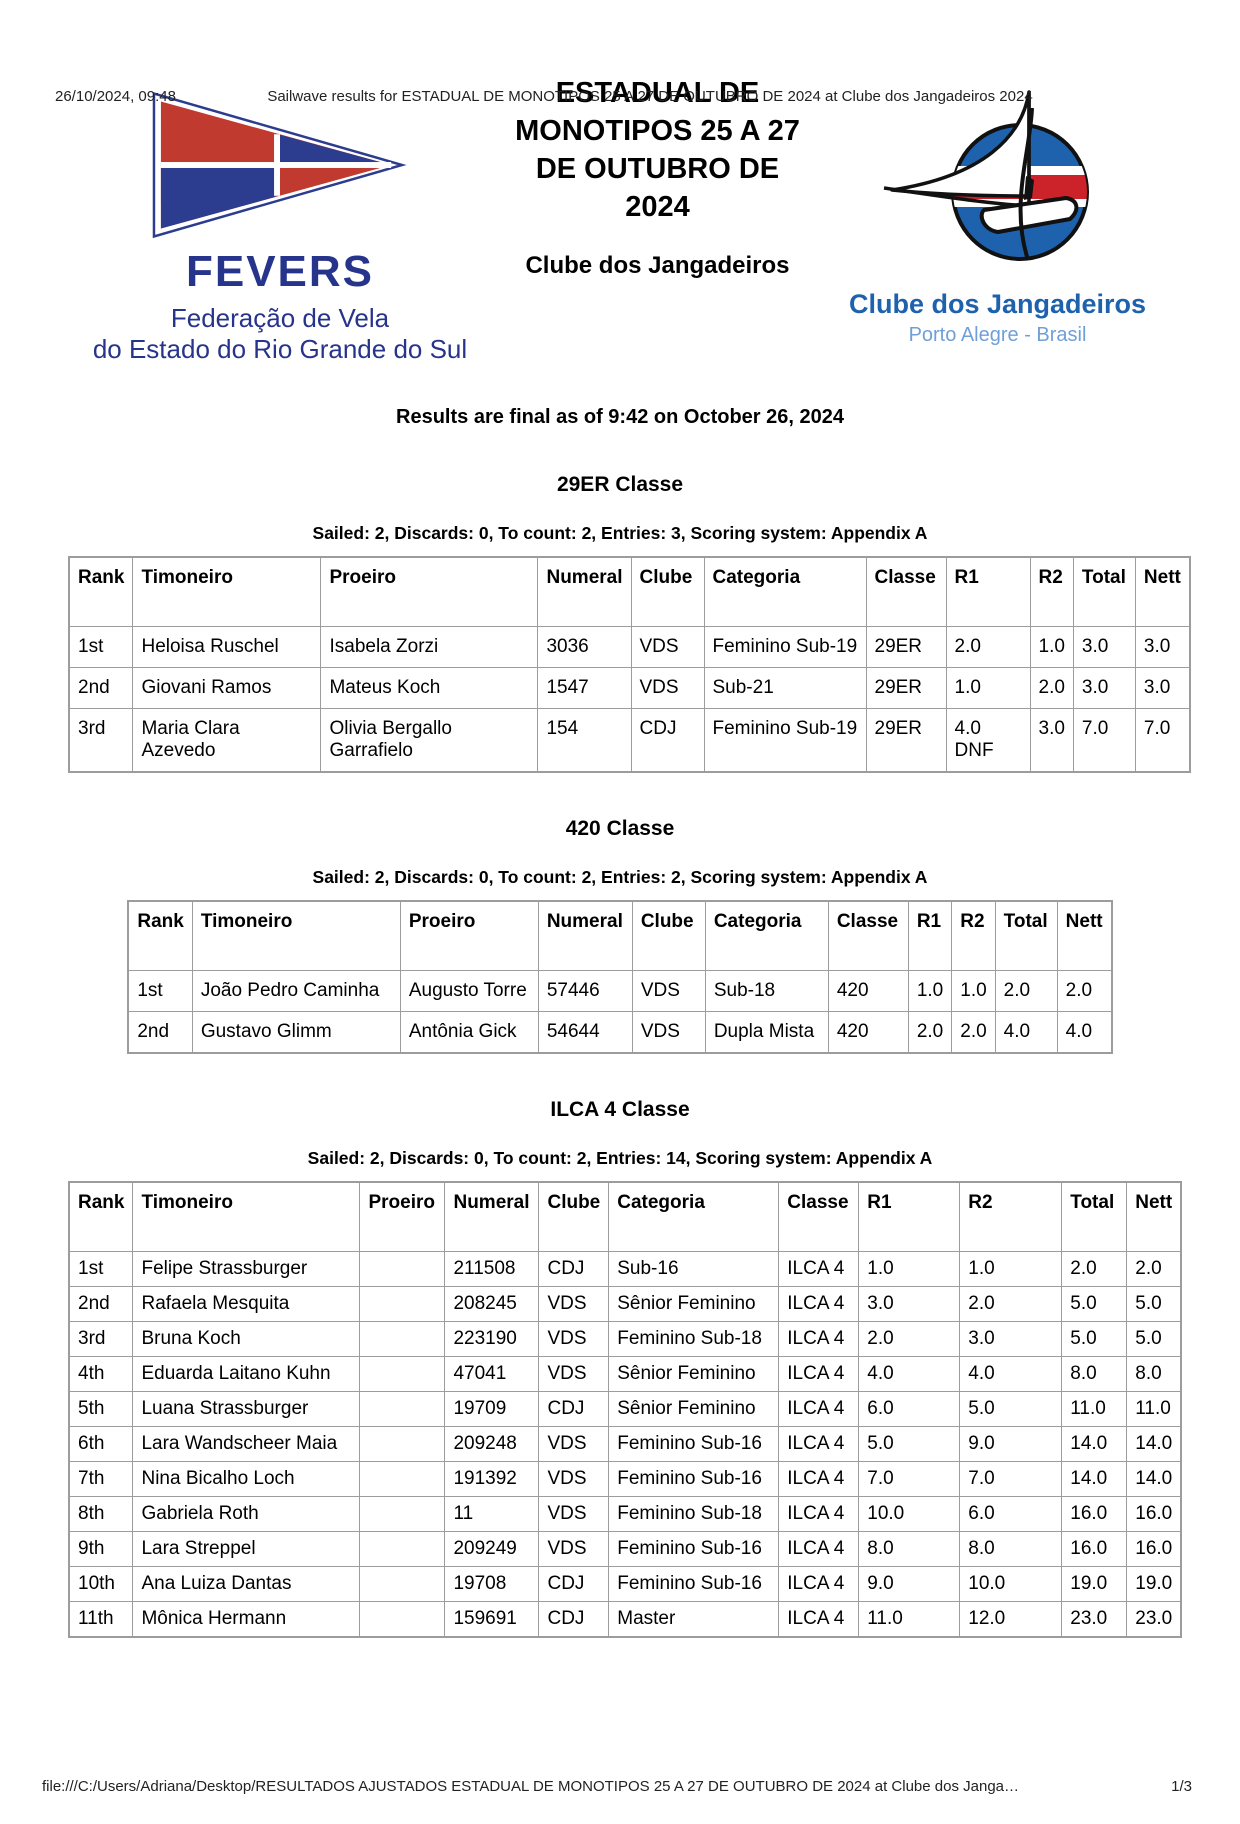  Describe the element at coordinates (246, 1514) in the screenshot. I see `table-cell: Gabriela Roth` at that location.